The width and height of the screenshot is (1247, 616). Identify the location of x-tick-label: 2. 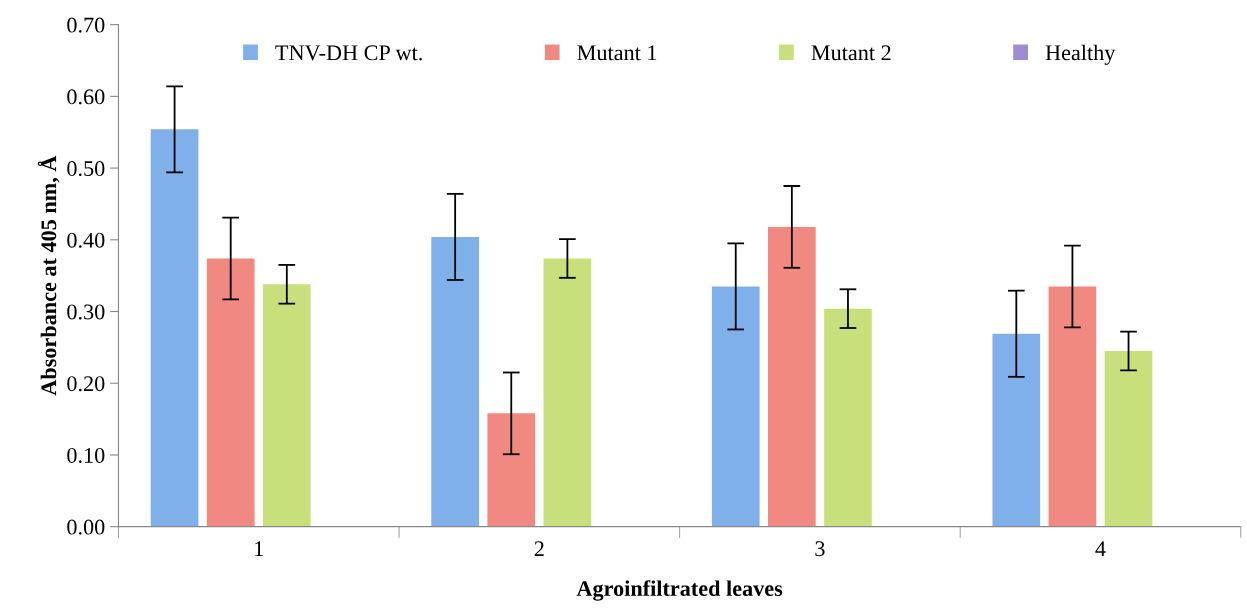
(539, 548).